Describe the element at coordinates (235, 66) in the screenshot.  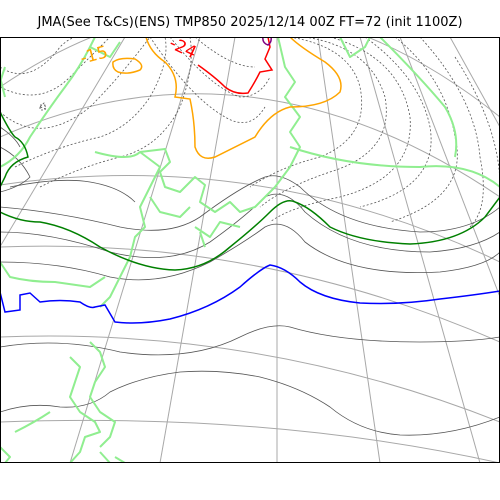
I see `isotherm-minus24` at that location.